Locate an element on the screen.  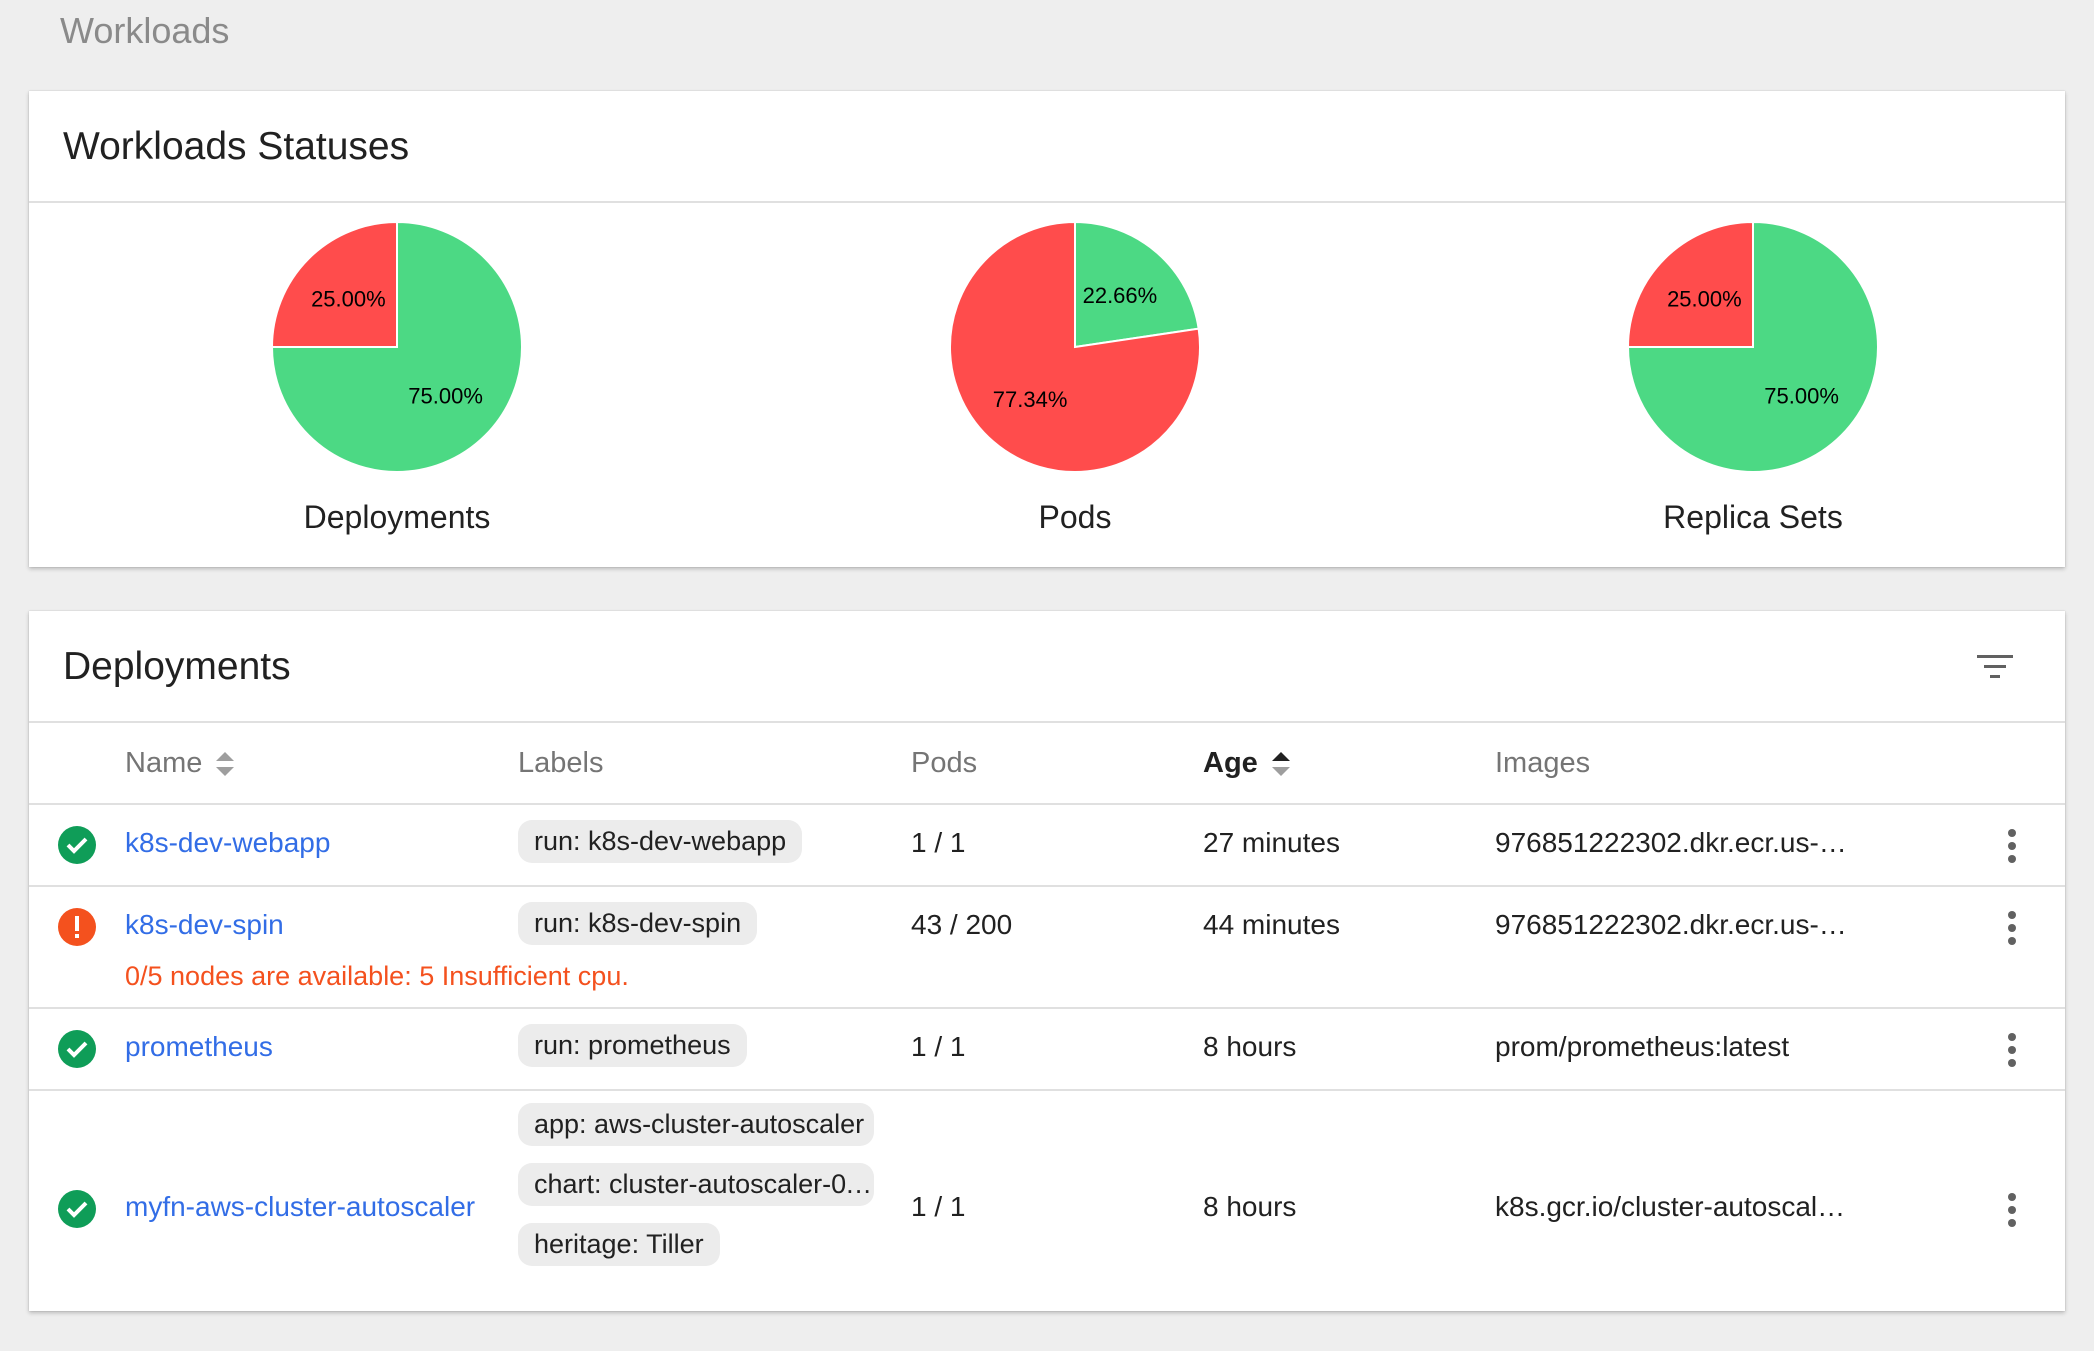
pie-caption-deployments: Deployments is located at coordinates (397, 517).